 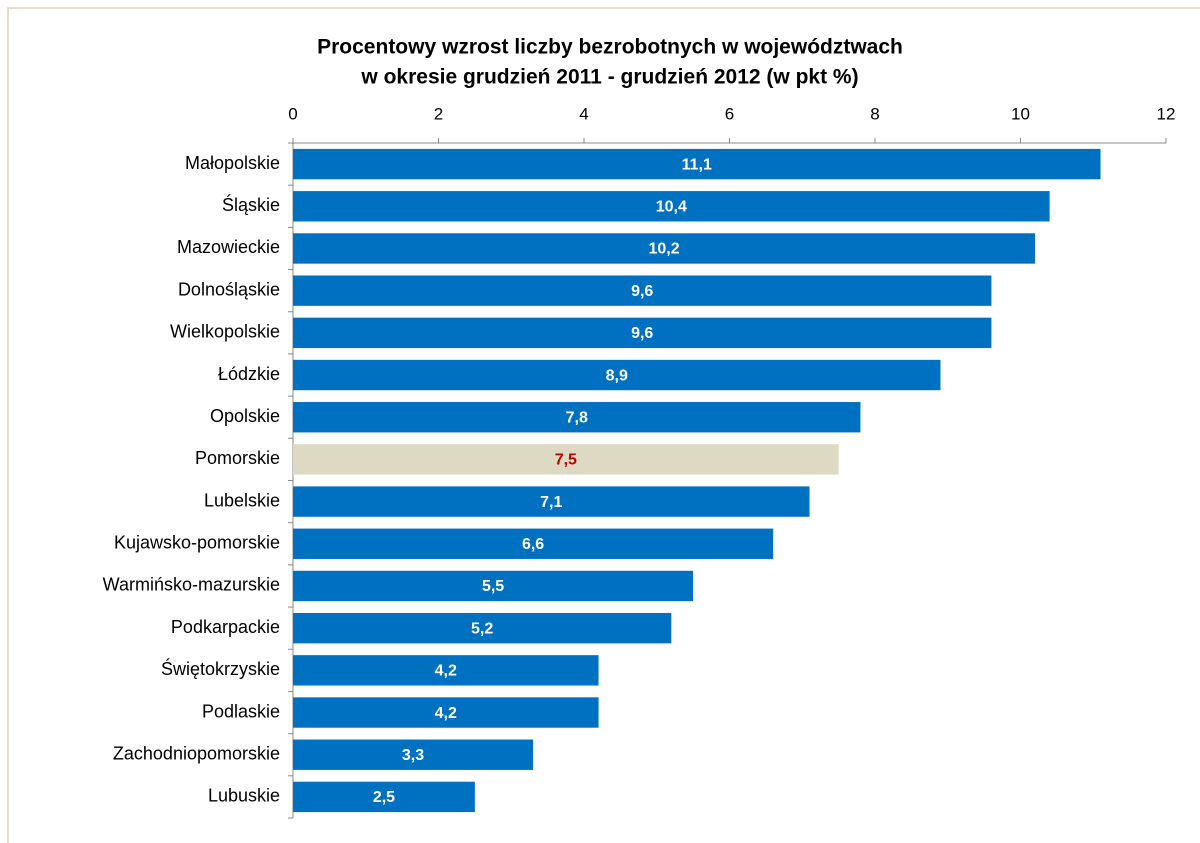 I want to click on value-label: 7,1, so click(x=551, y=502).